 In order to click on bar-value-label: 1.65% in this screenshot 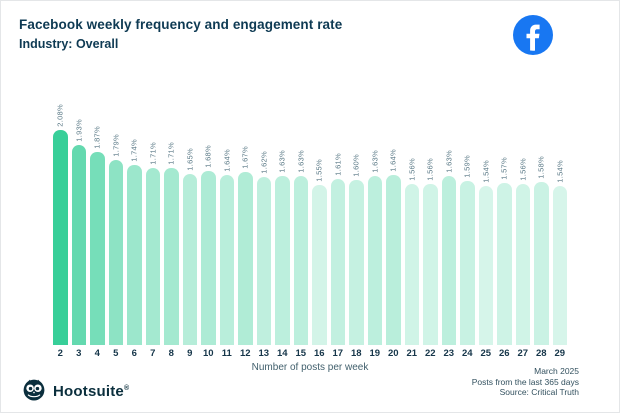, I will do `click(190, 159)`.